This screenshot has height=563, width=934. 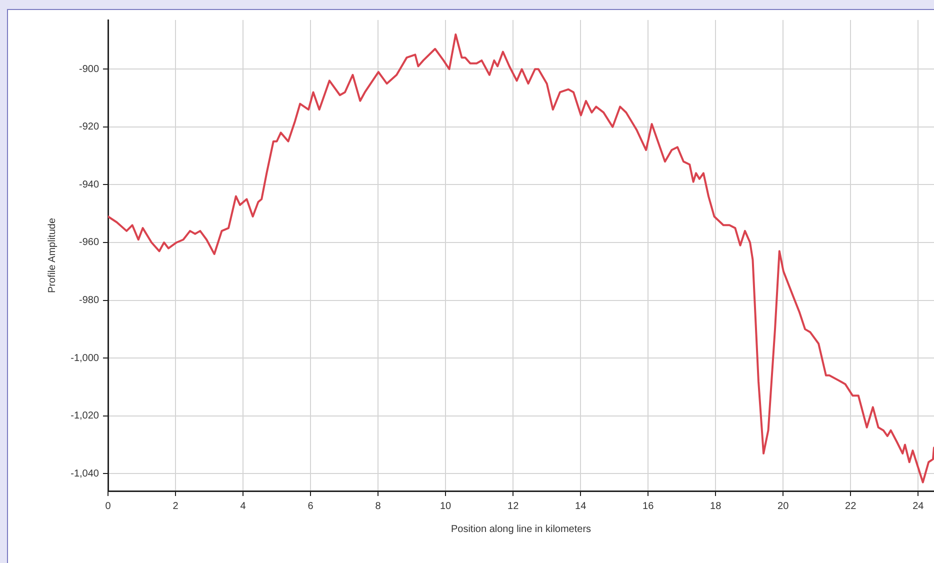 I want to click on x-tick-label: 6, so click(x=311, y=506).